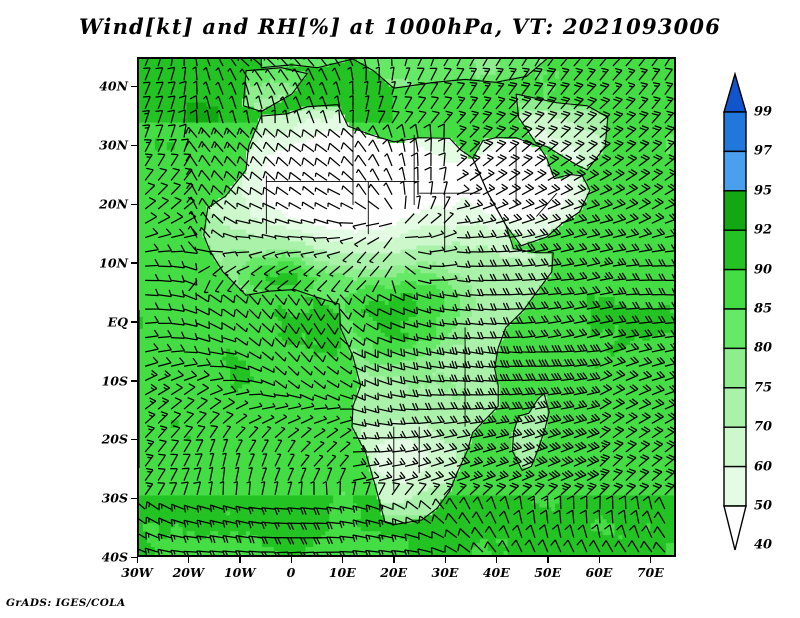  I want to click on x-tick-label: 20W, so click(188, 572).